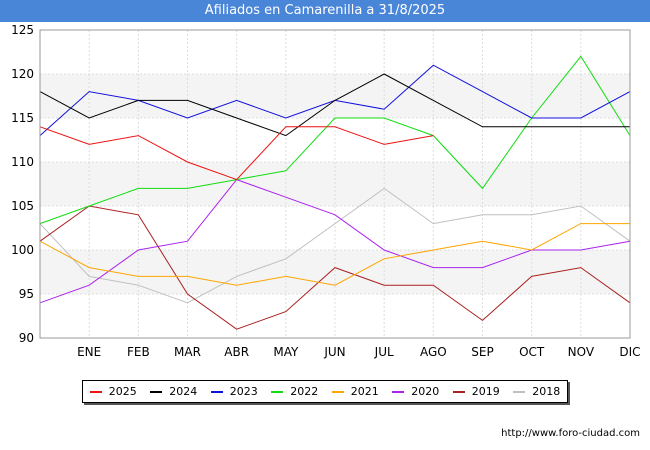 The width and height of the screenshot is (650, 450). I want to click on legend-label: 2021, so click(364, 391).